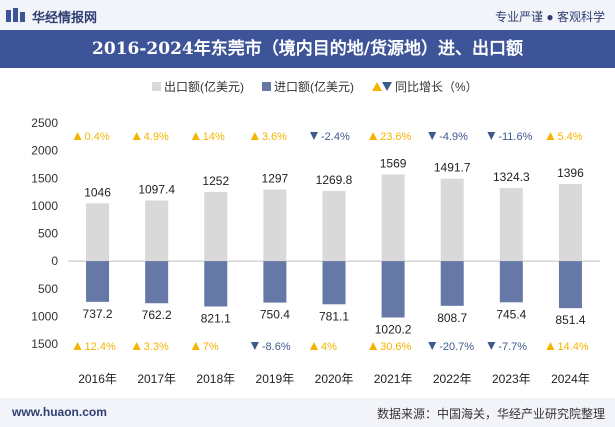 This screenshot has height=427, width=615. Describe the element at coordinates (216, 318) in the screenshot. I see `import-value-label: 821.1` at that location.